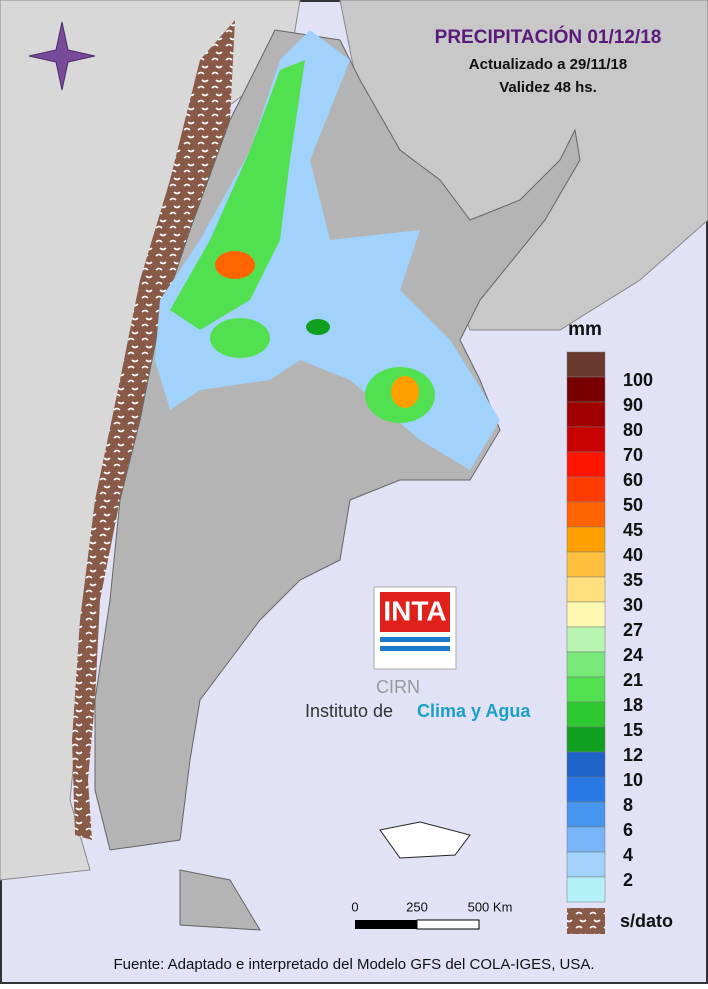 This screenshot has width=708, height=989. I want to click on legend-label: 45, so click(633, 530).